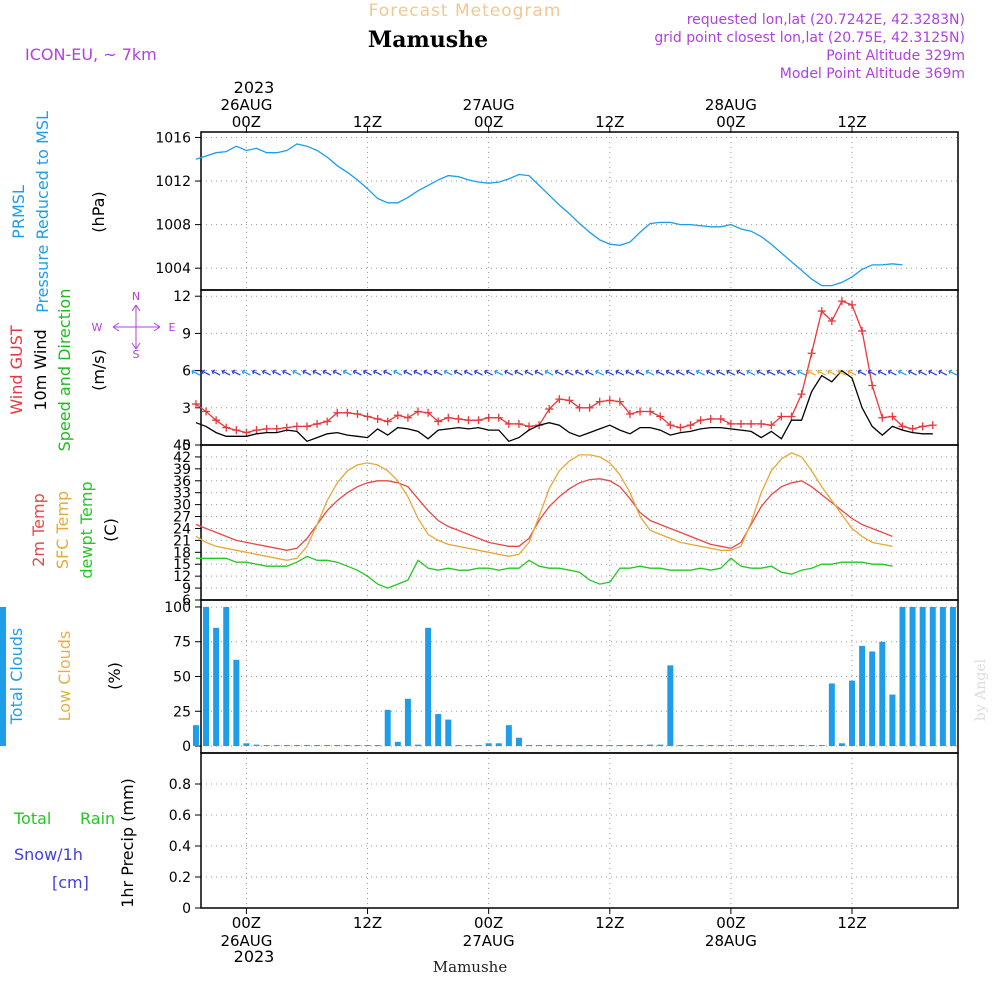  I want to click on wind-ytick-label: 3, so click(186, 409).